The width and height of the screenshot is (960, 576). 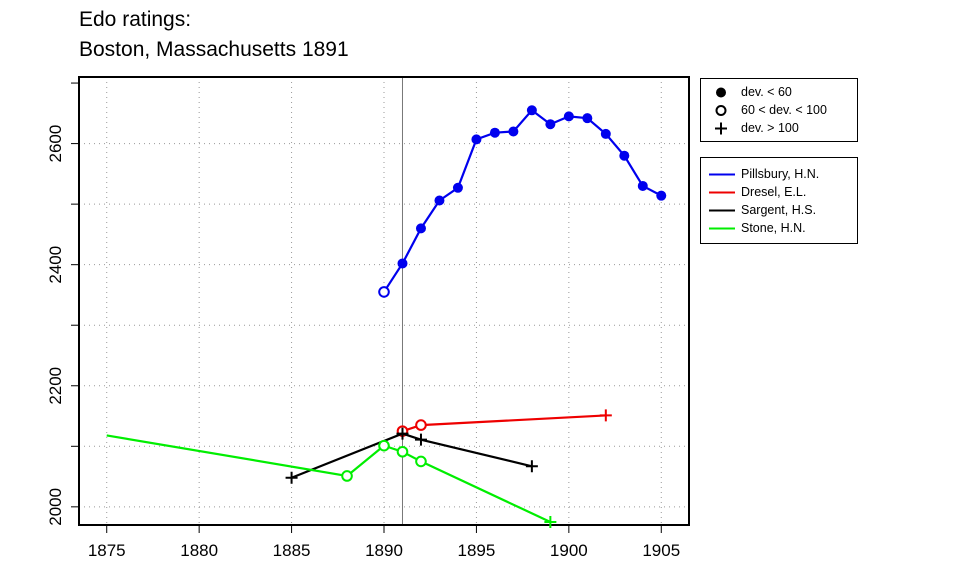 What do you see at coordinates (214, 49) in the screenshot?
I see `chart-title-line-2: Boston, Massachusetts 1891` at bounding box center [214, 49].